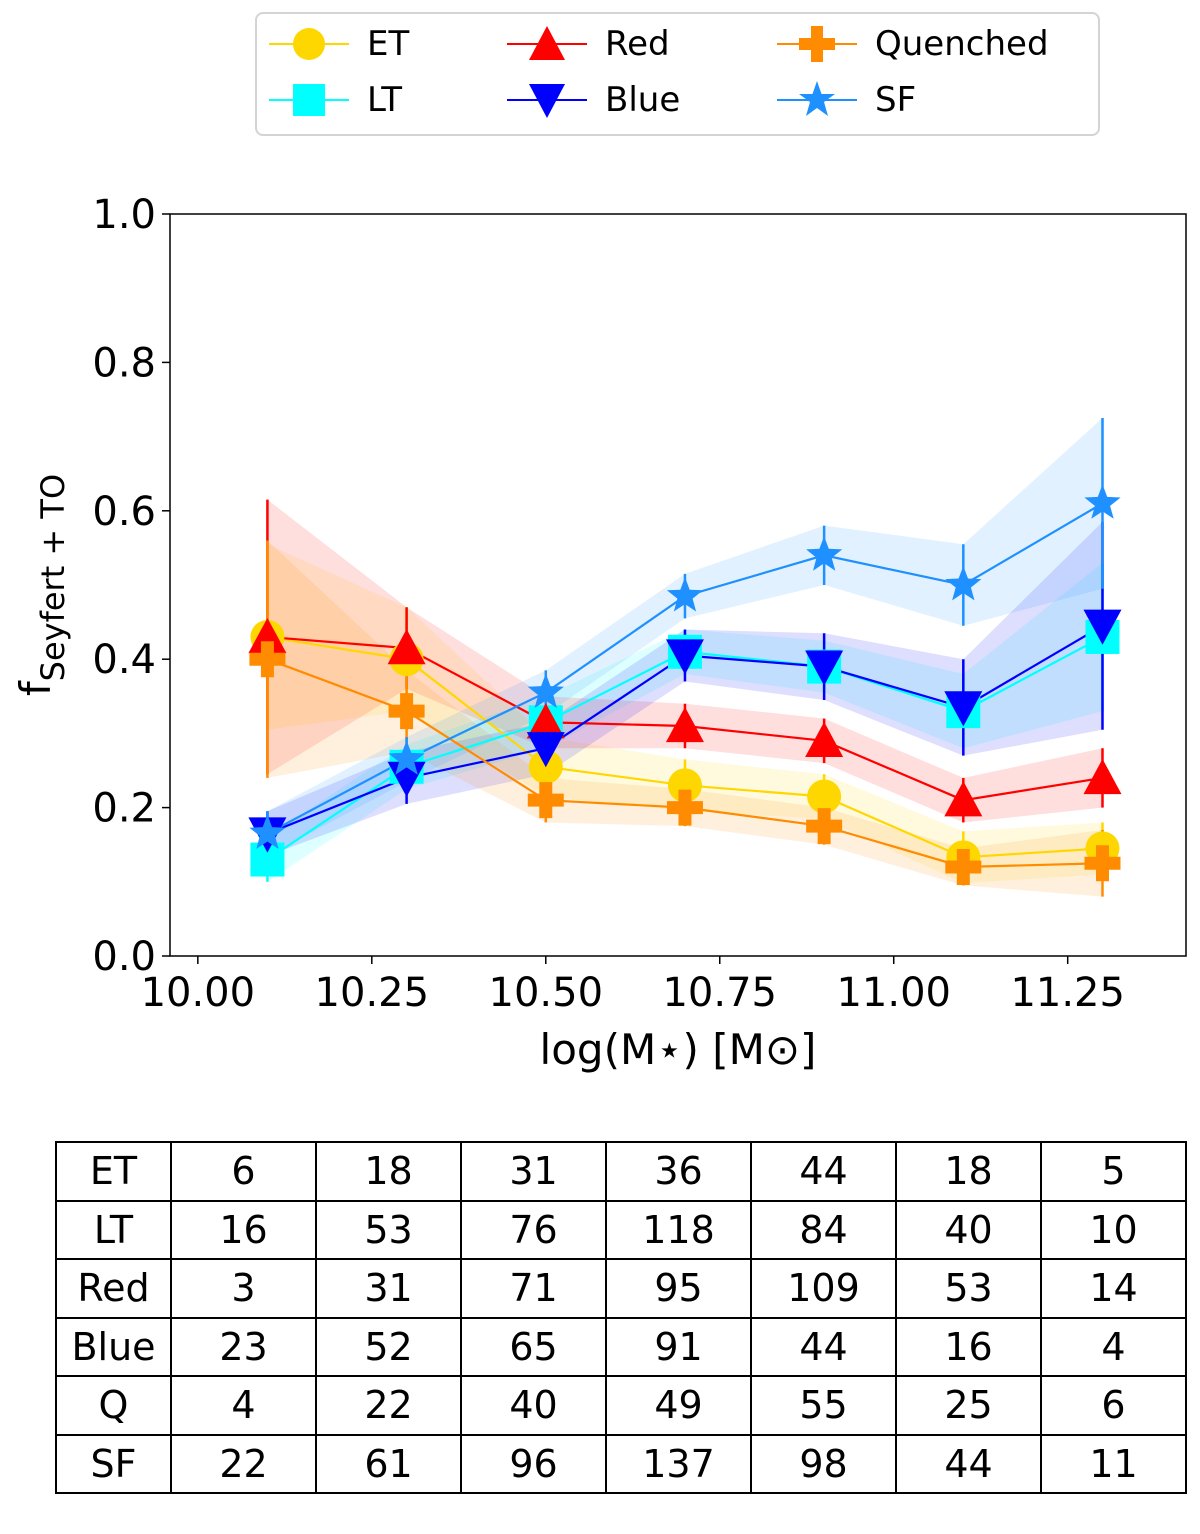  Describe the element at coordinates (124, 512) in the screenshot. I see `y-tick-label: 0.6` at that location.